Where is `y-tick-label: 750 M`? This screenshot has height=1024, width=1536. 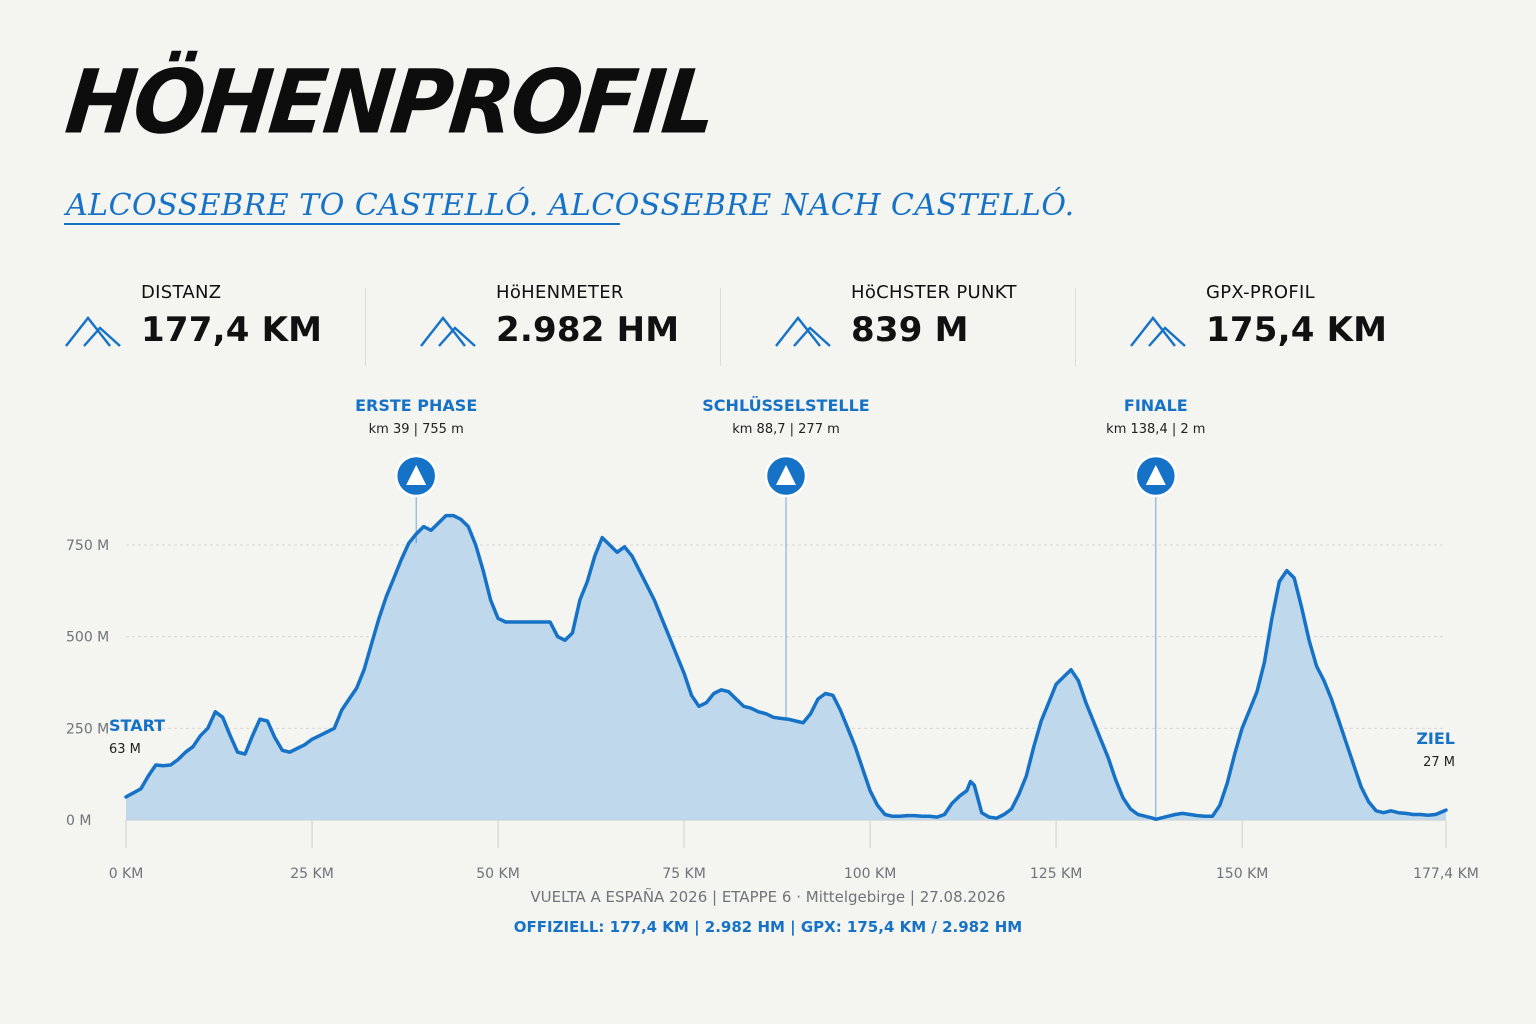
y-tick-label: 750 M is located at coordinates (87, 546).